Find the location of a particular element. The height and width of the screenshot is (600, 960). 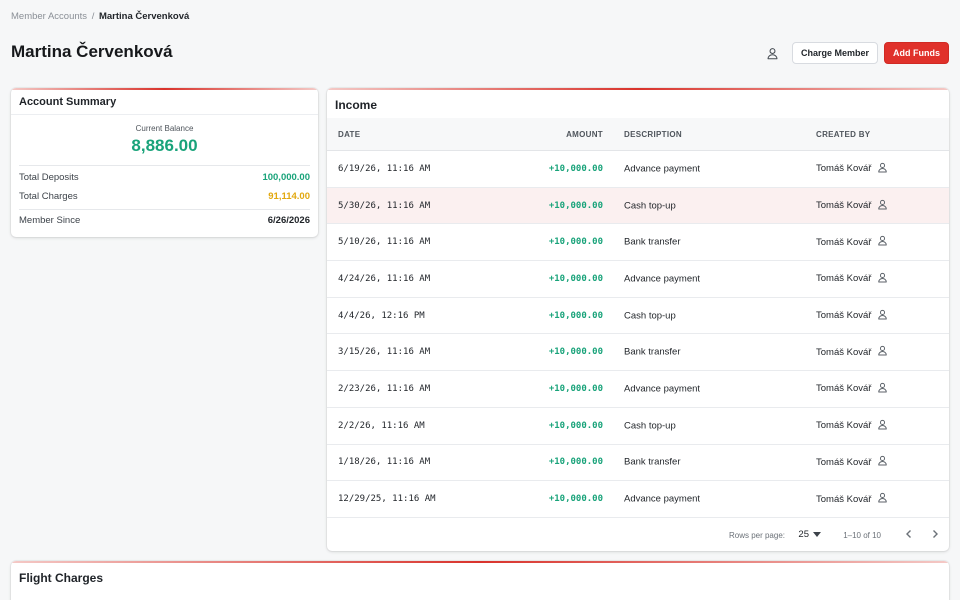

member-since-label: Member Since is located at coordinates (50, 220).